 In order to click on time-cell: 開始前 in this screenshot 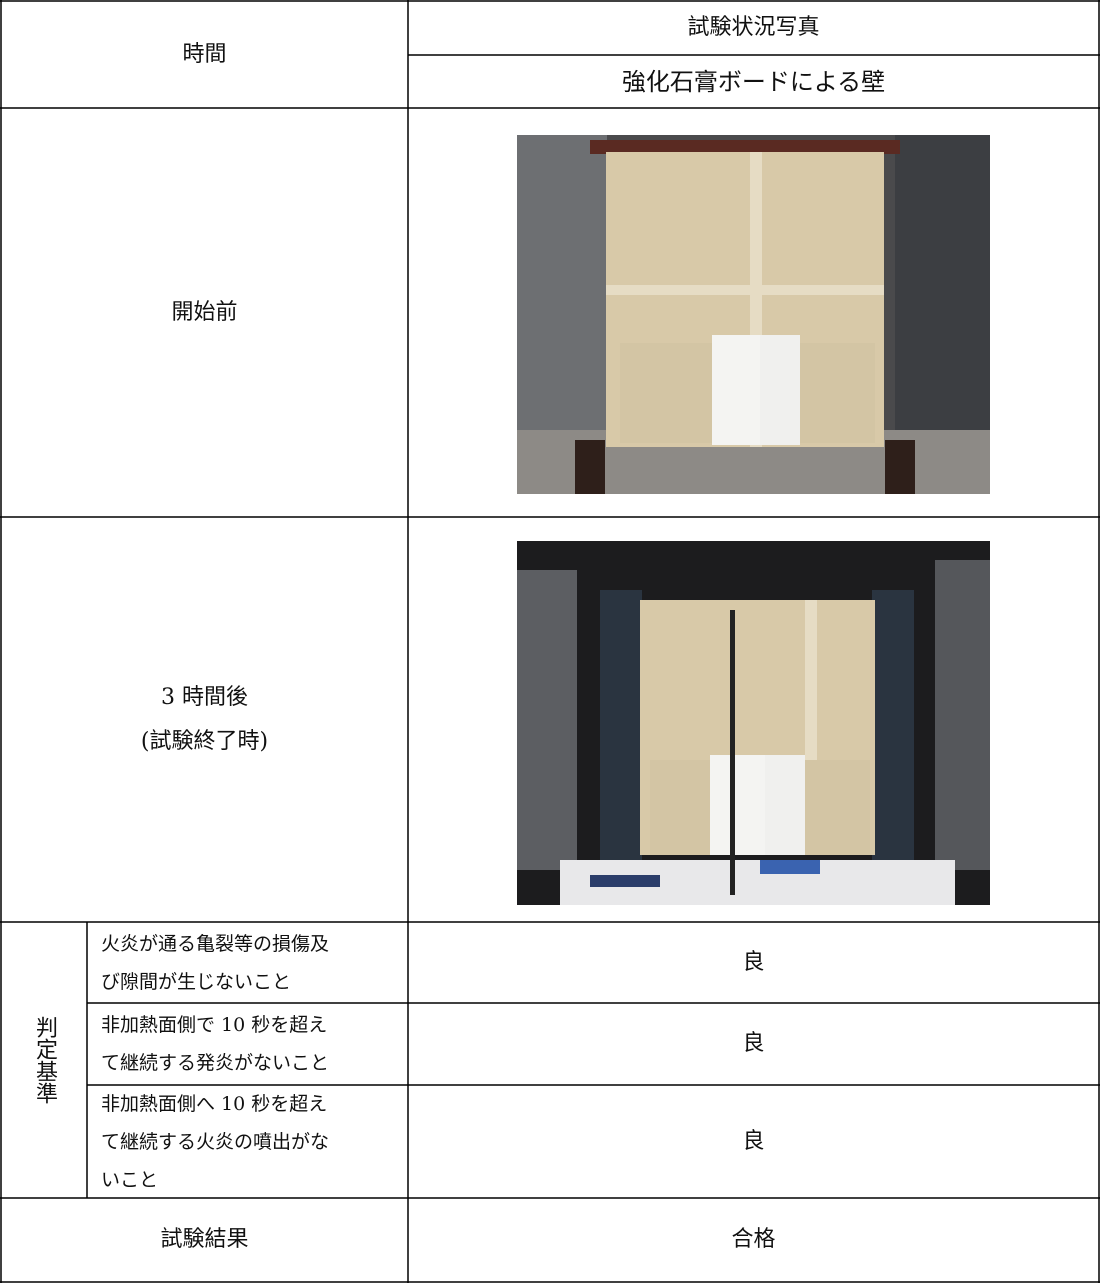, I will do `click(204, 312)`.